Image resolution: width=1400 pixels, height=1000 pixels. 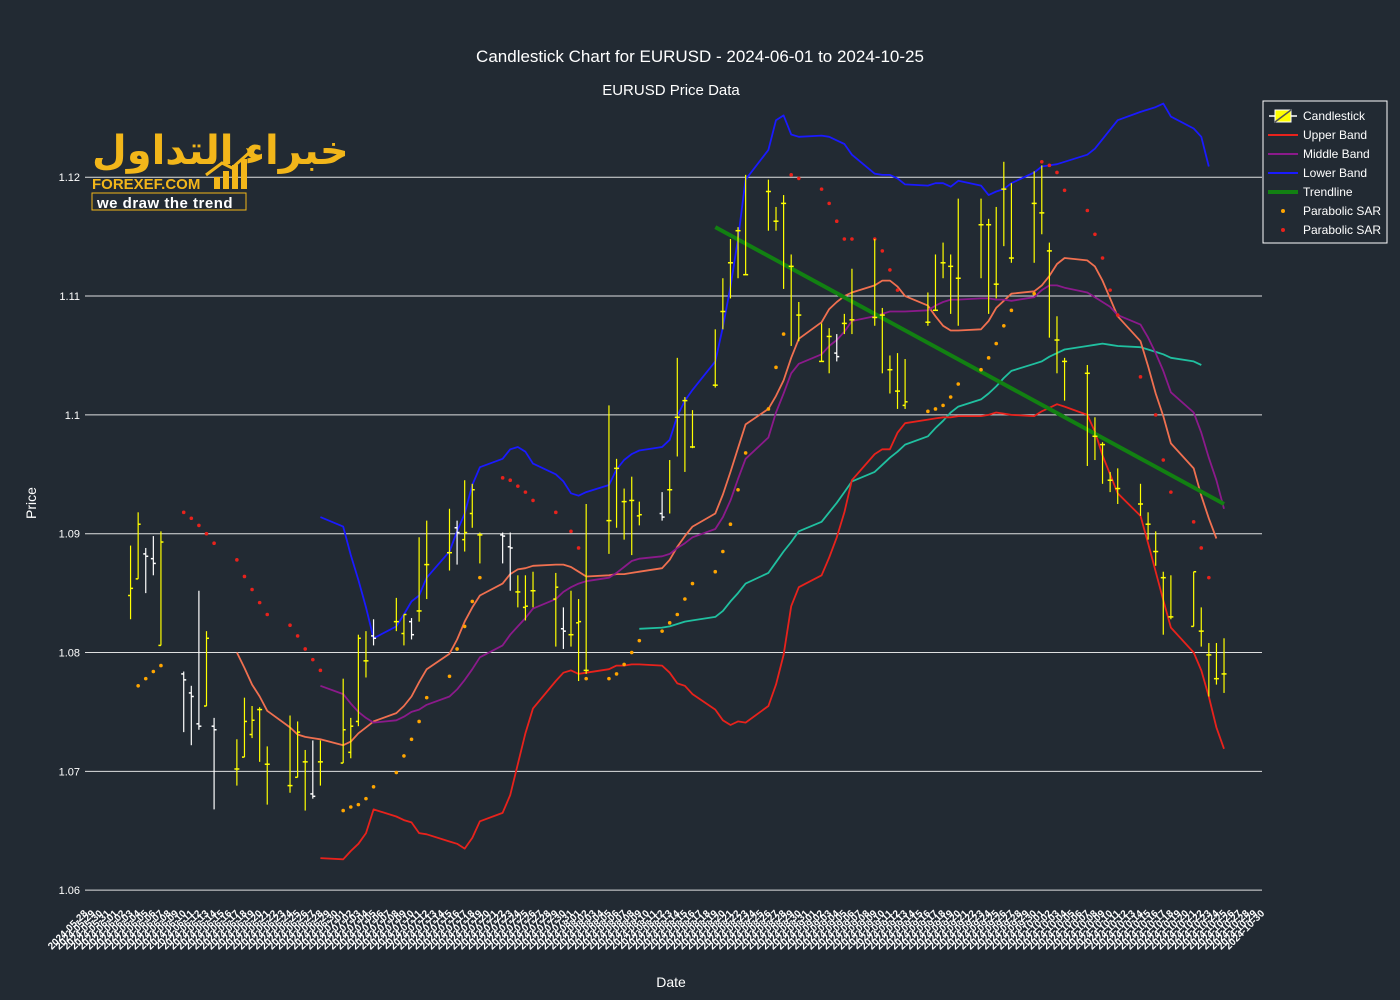 I want to click on x-axis-label: Date, so click(x=671, y=982).